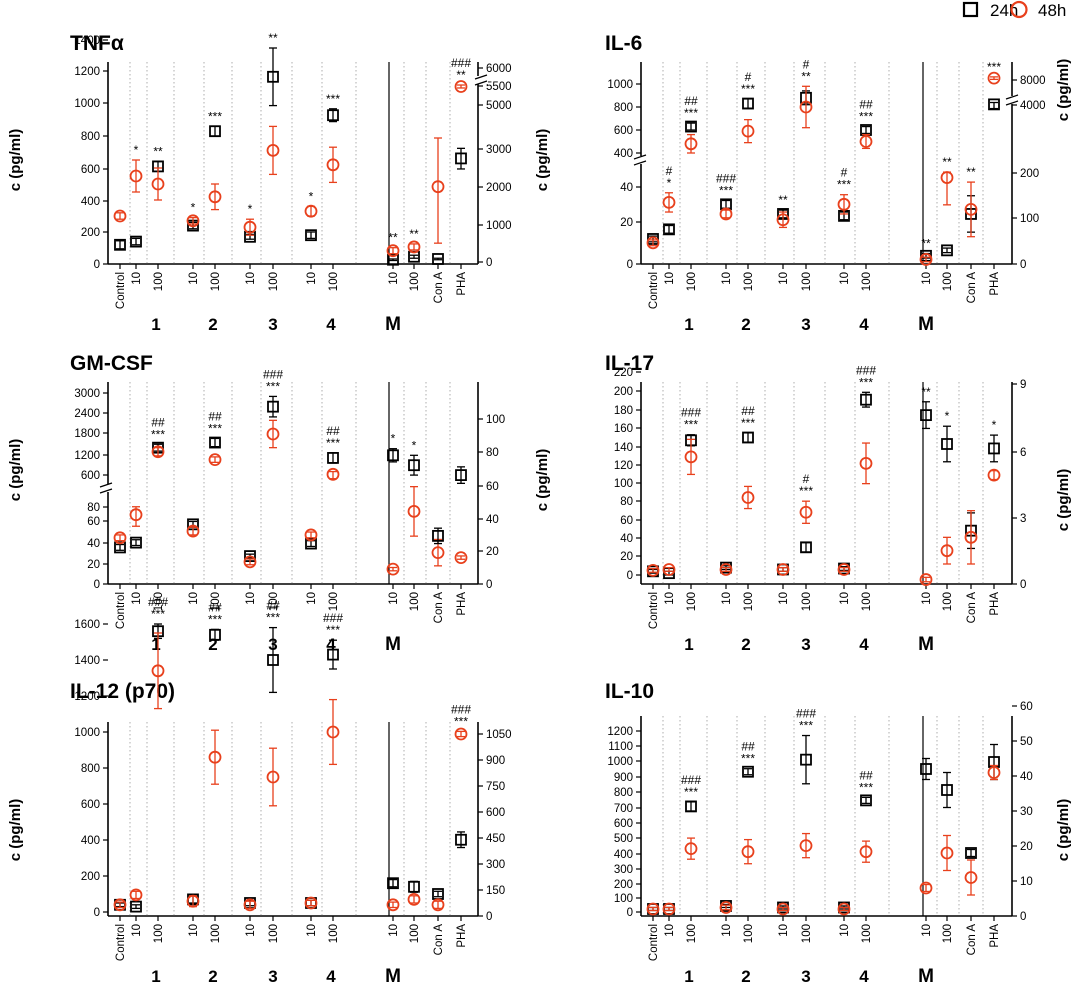  Describe the element at coordinates (87, 394) in the screenshot. I see `y-tick-label: 3000` at that location.